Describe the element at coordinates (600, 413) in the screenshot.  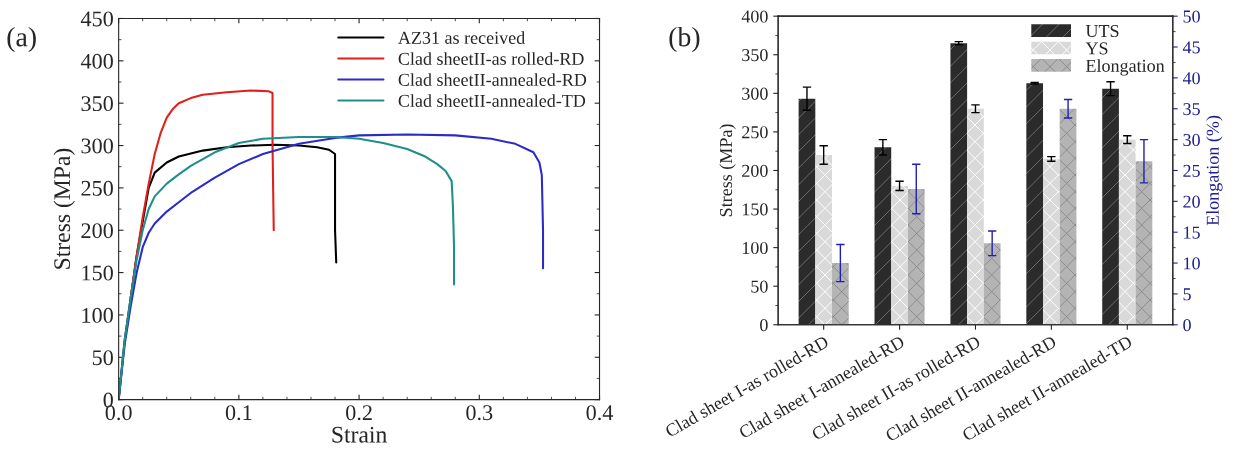
I see `x-tick-label: 0.4` at that location.